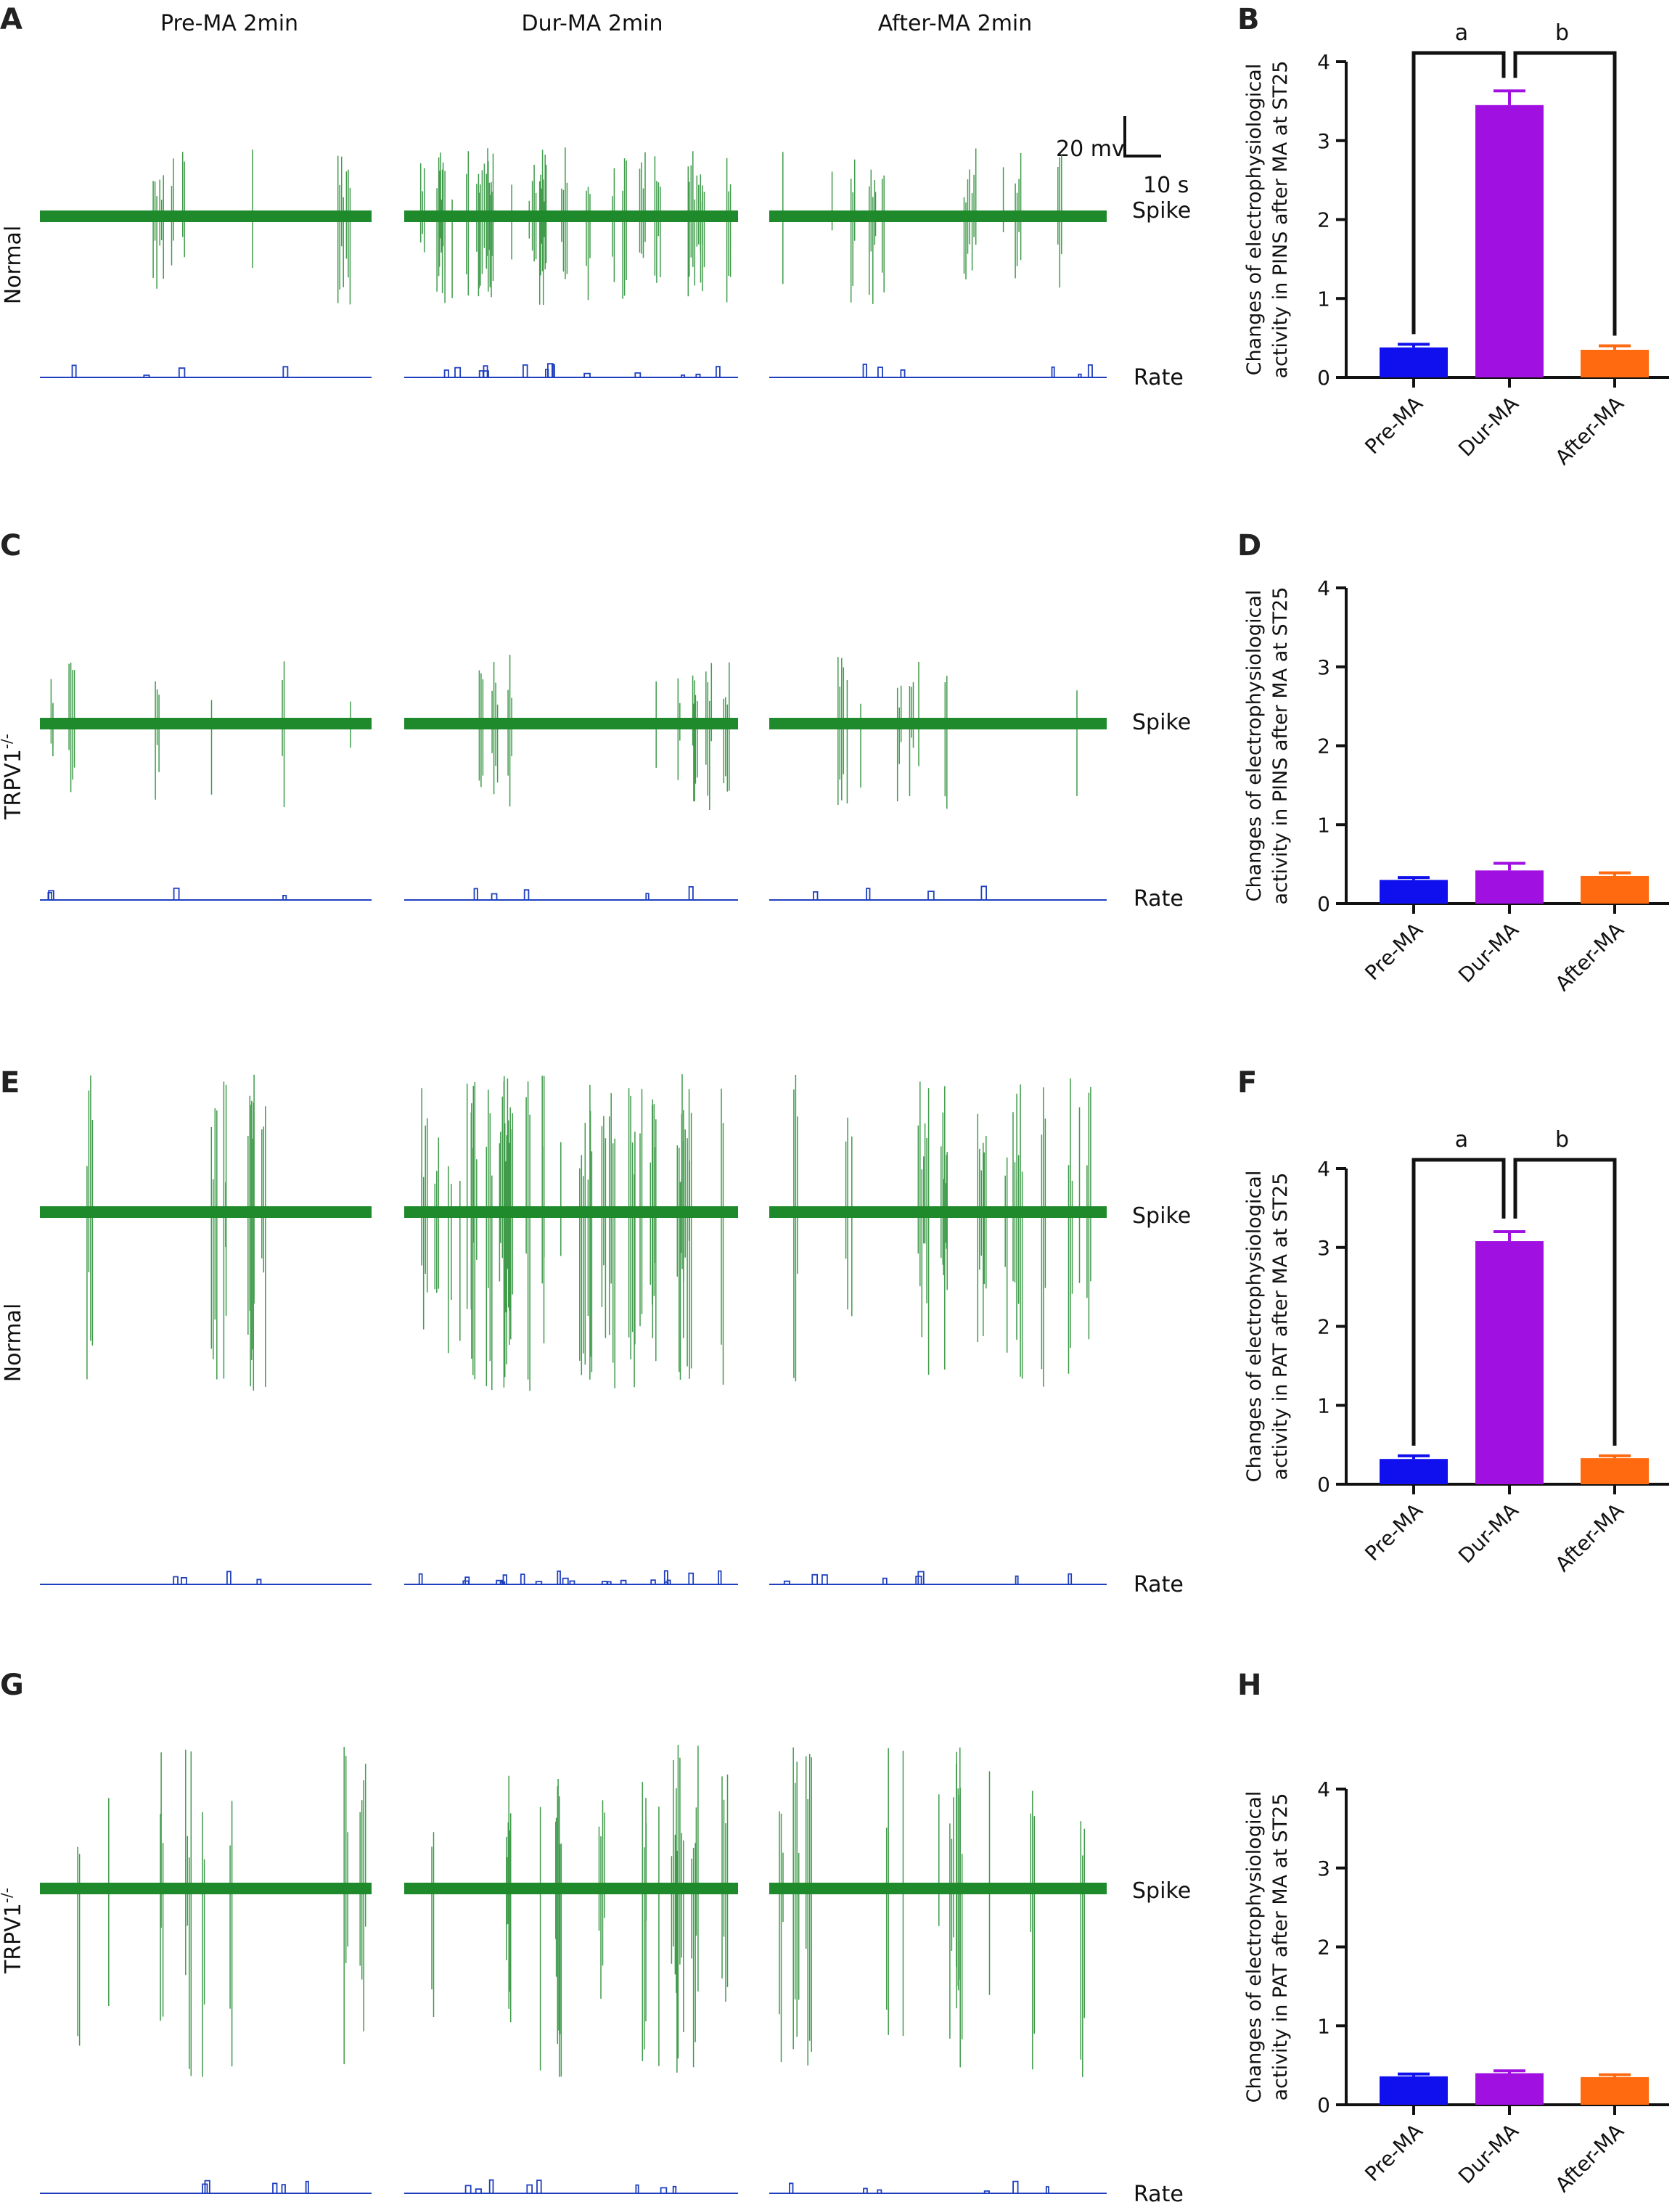 The height and width of the screenshot is (2210, 1680). Describe the element at coordinates (8, 741) in the screenshot. I see `group-label-superscript: -/-` at that location.